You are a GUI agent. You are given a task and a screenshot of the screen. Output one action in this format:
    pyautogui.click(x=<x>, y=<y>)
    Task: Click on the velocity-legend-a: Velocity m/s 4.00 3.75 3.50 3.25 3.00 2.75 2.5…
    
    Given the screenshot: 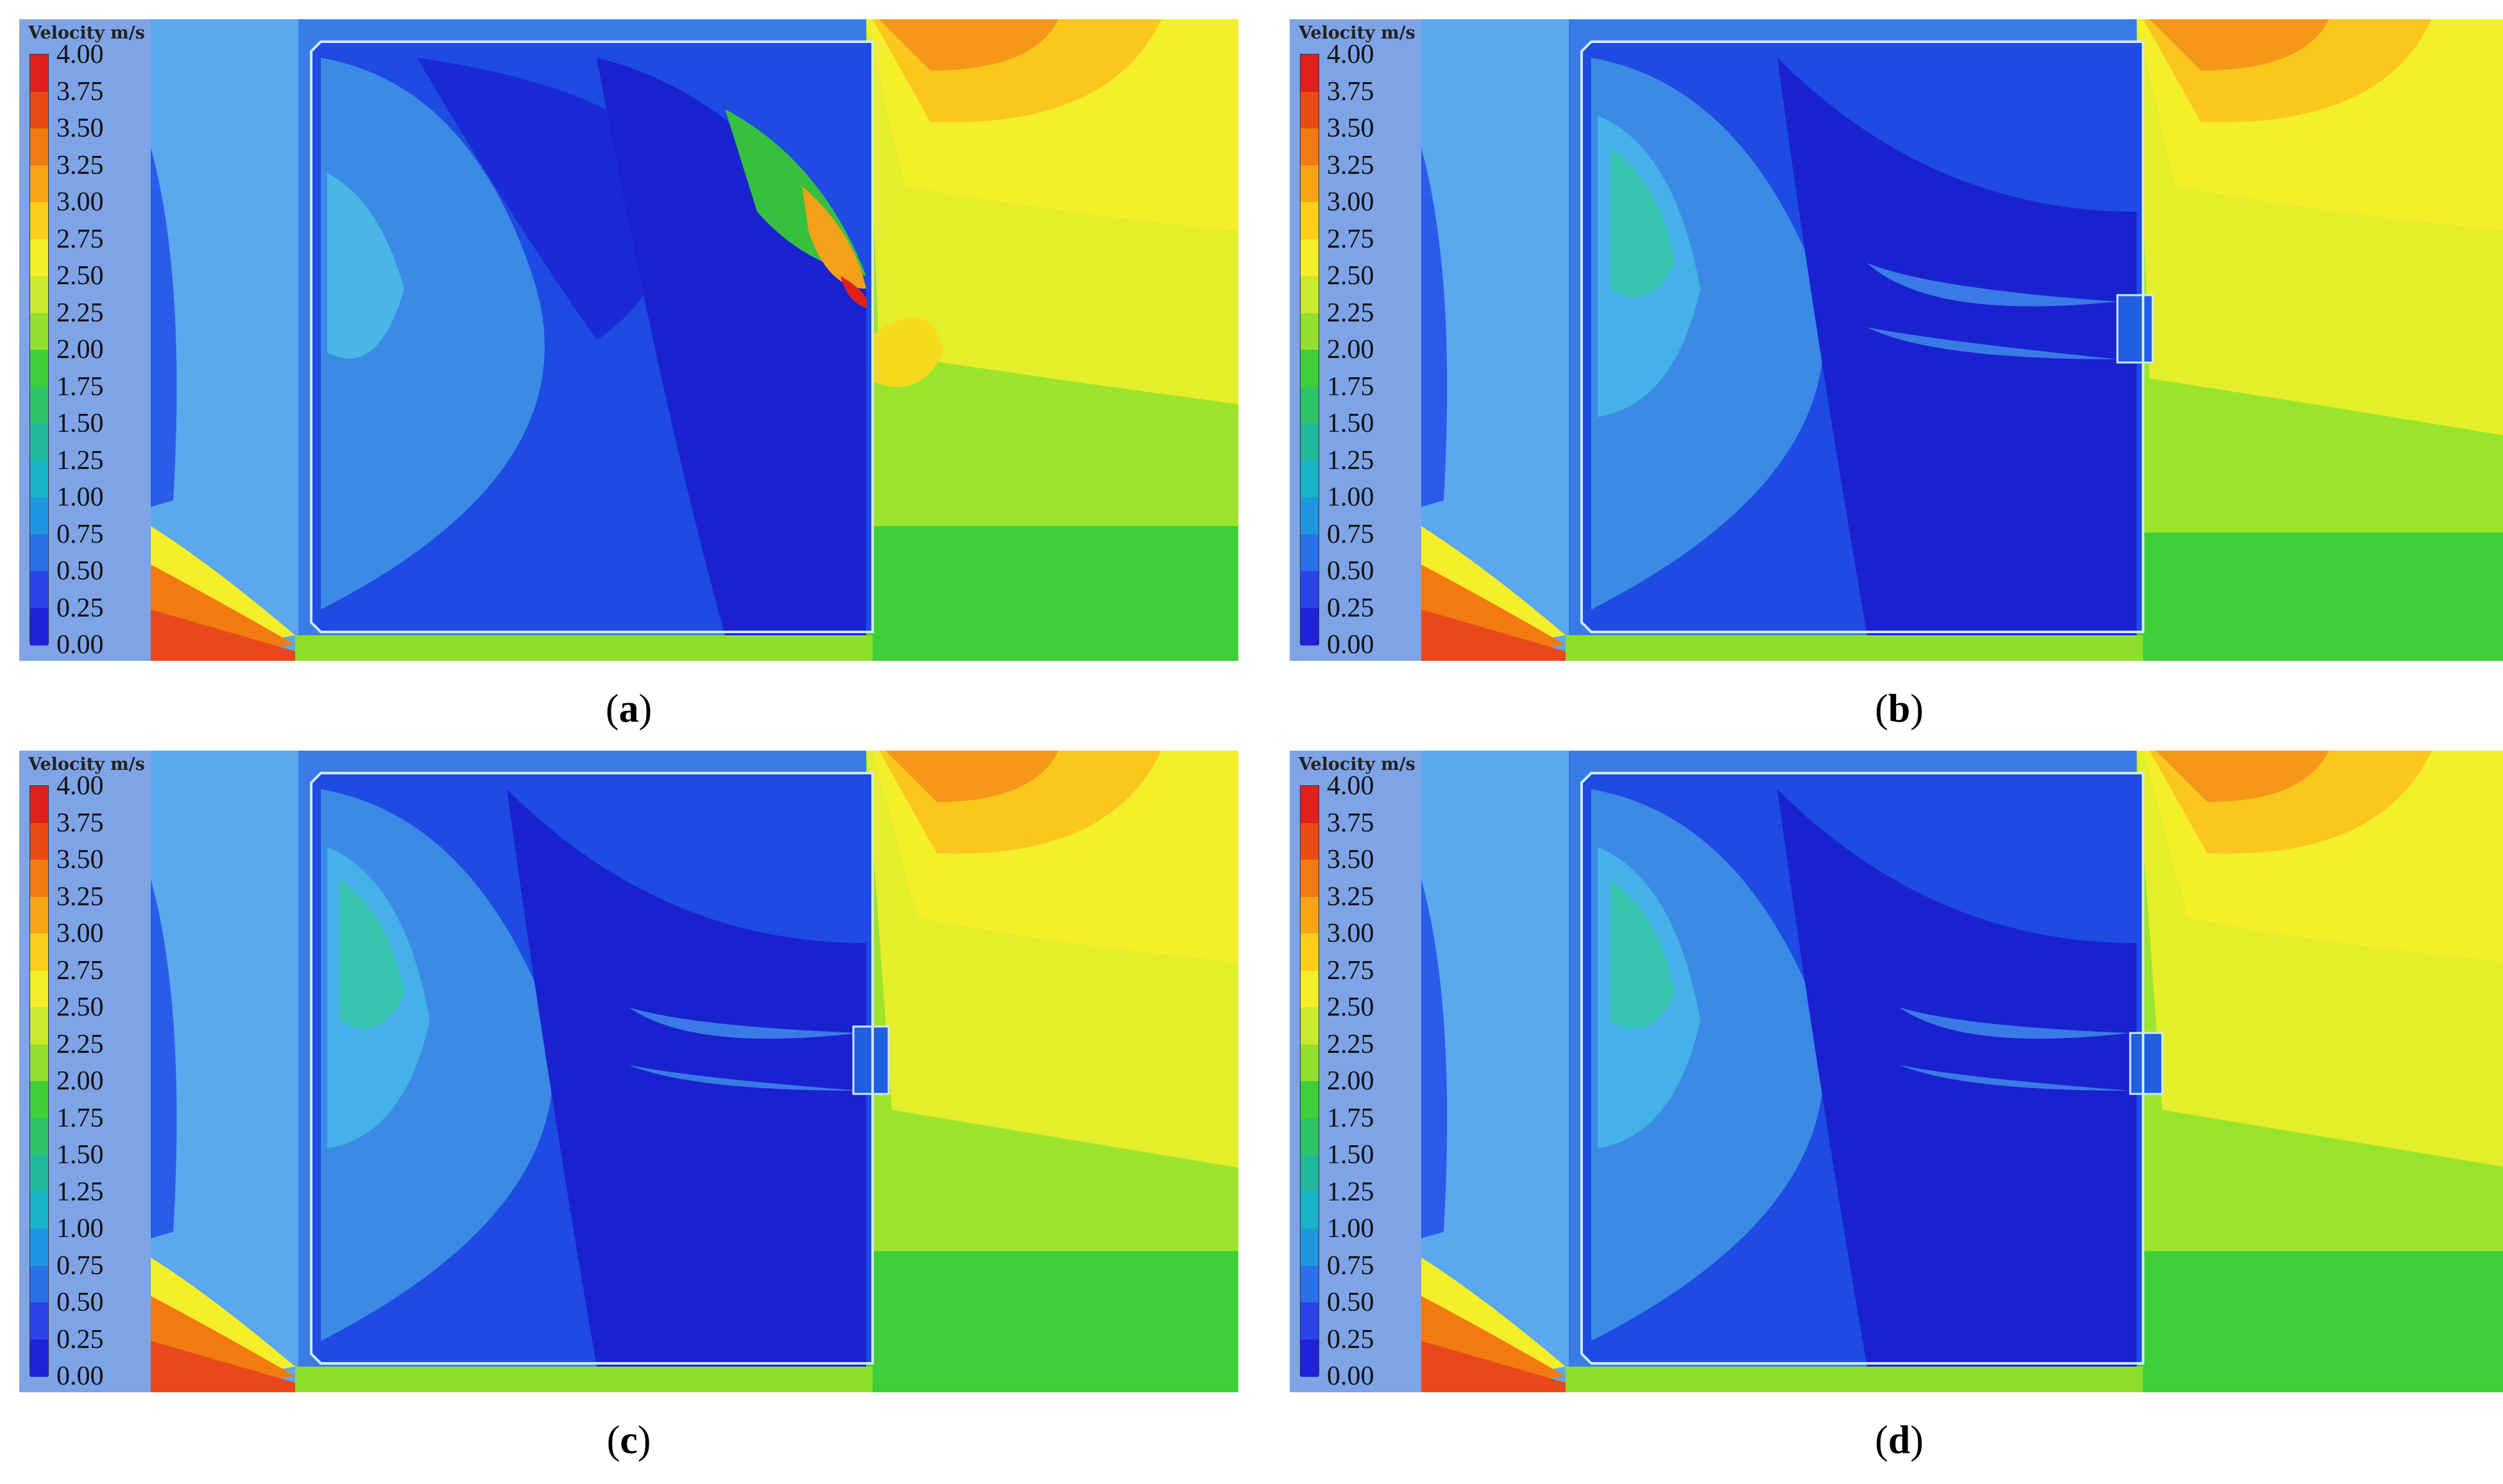 What is the action you would take?
    pyautogui.click(x=85, y=340)
    